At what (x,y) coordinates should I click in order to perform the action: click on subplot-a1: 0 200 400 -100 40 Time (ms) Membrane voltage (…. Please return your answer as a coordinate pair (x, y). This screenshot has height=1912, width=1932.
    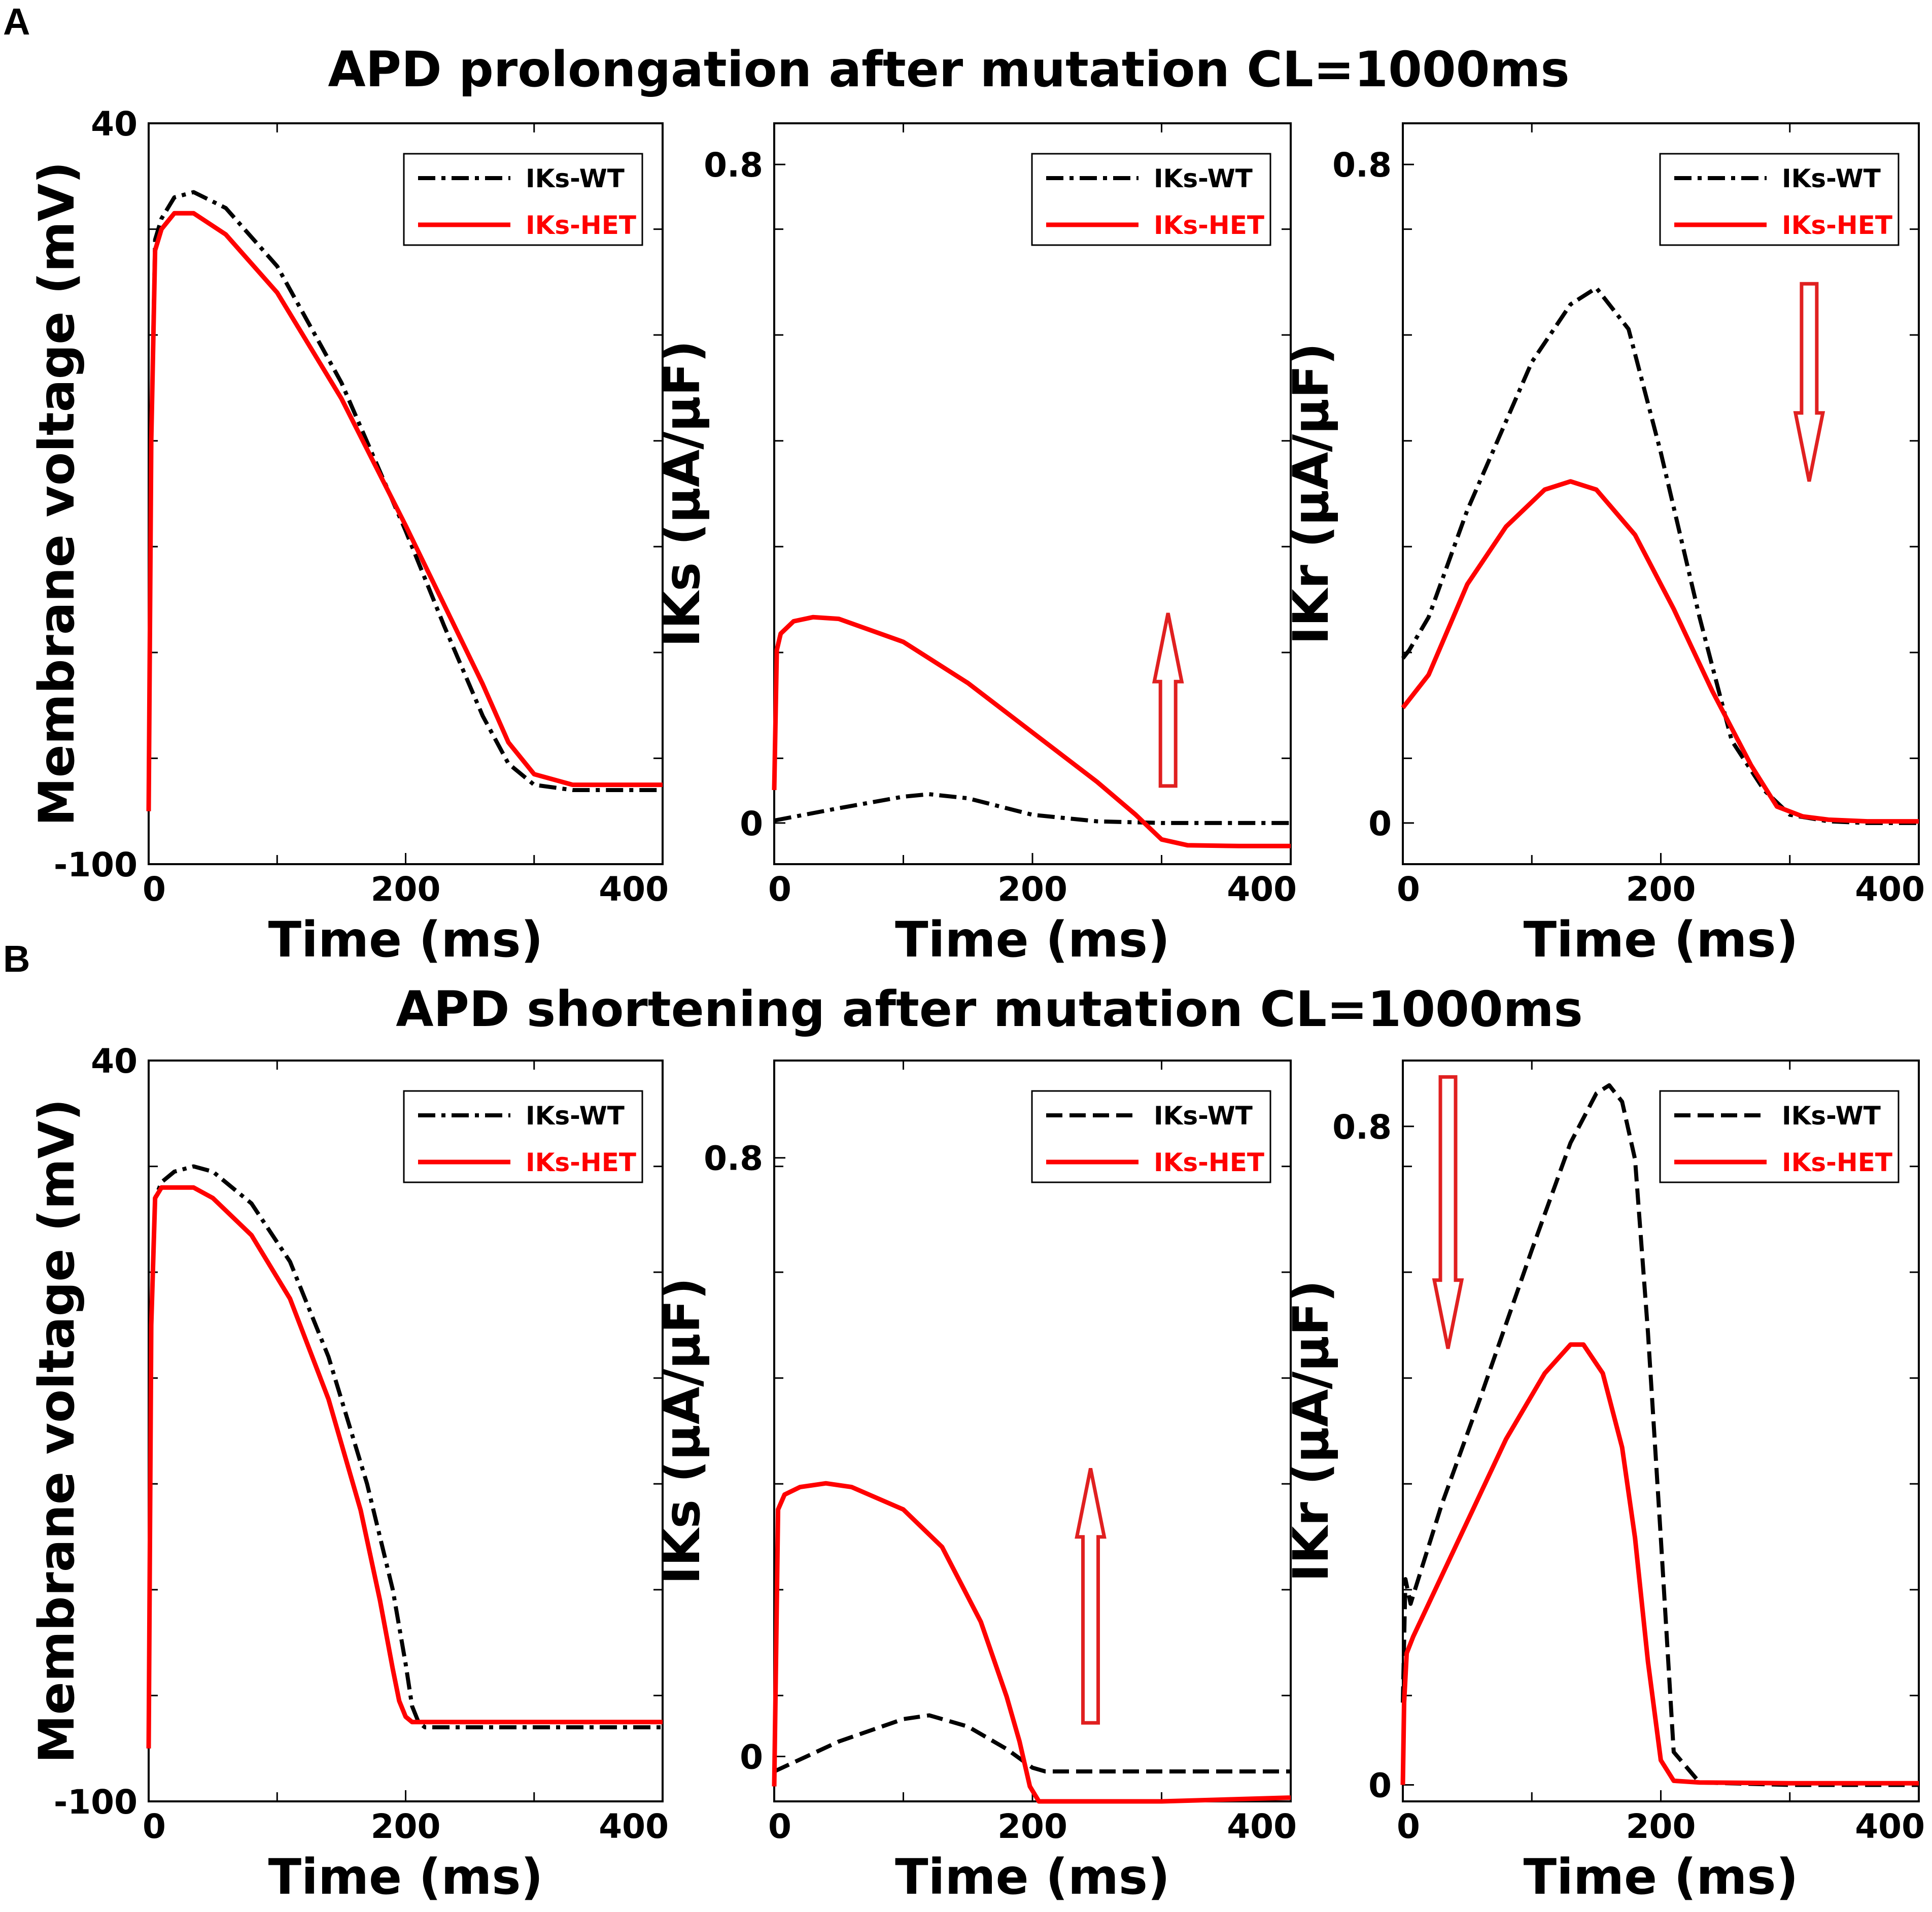
    Looking at the image, I should click on (348, 536).